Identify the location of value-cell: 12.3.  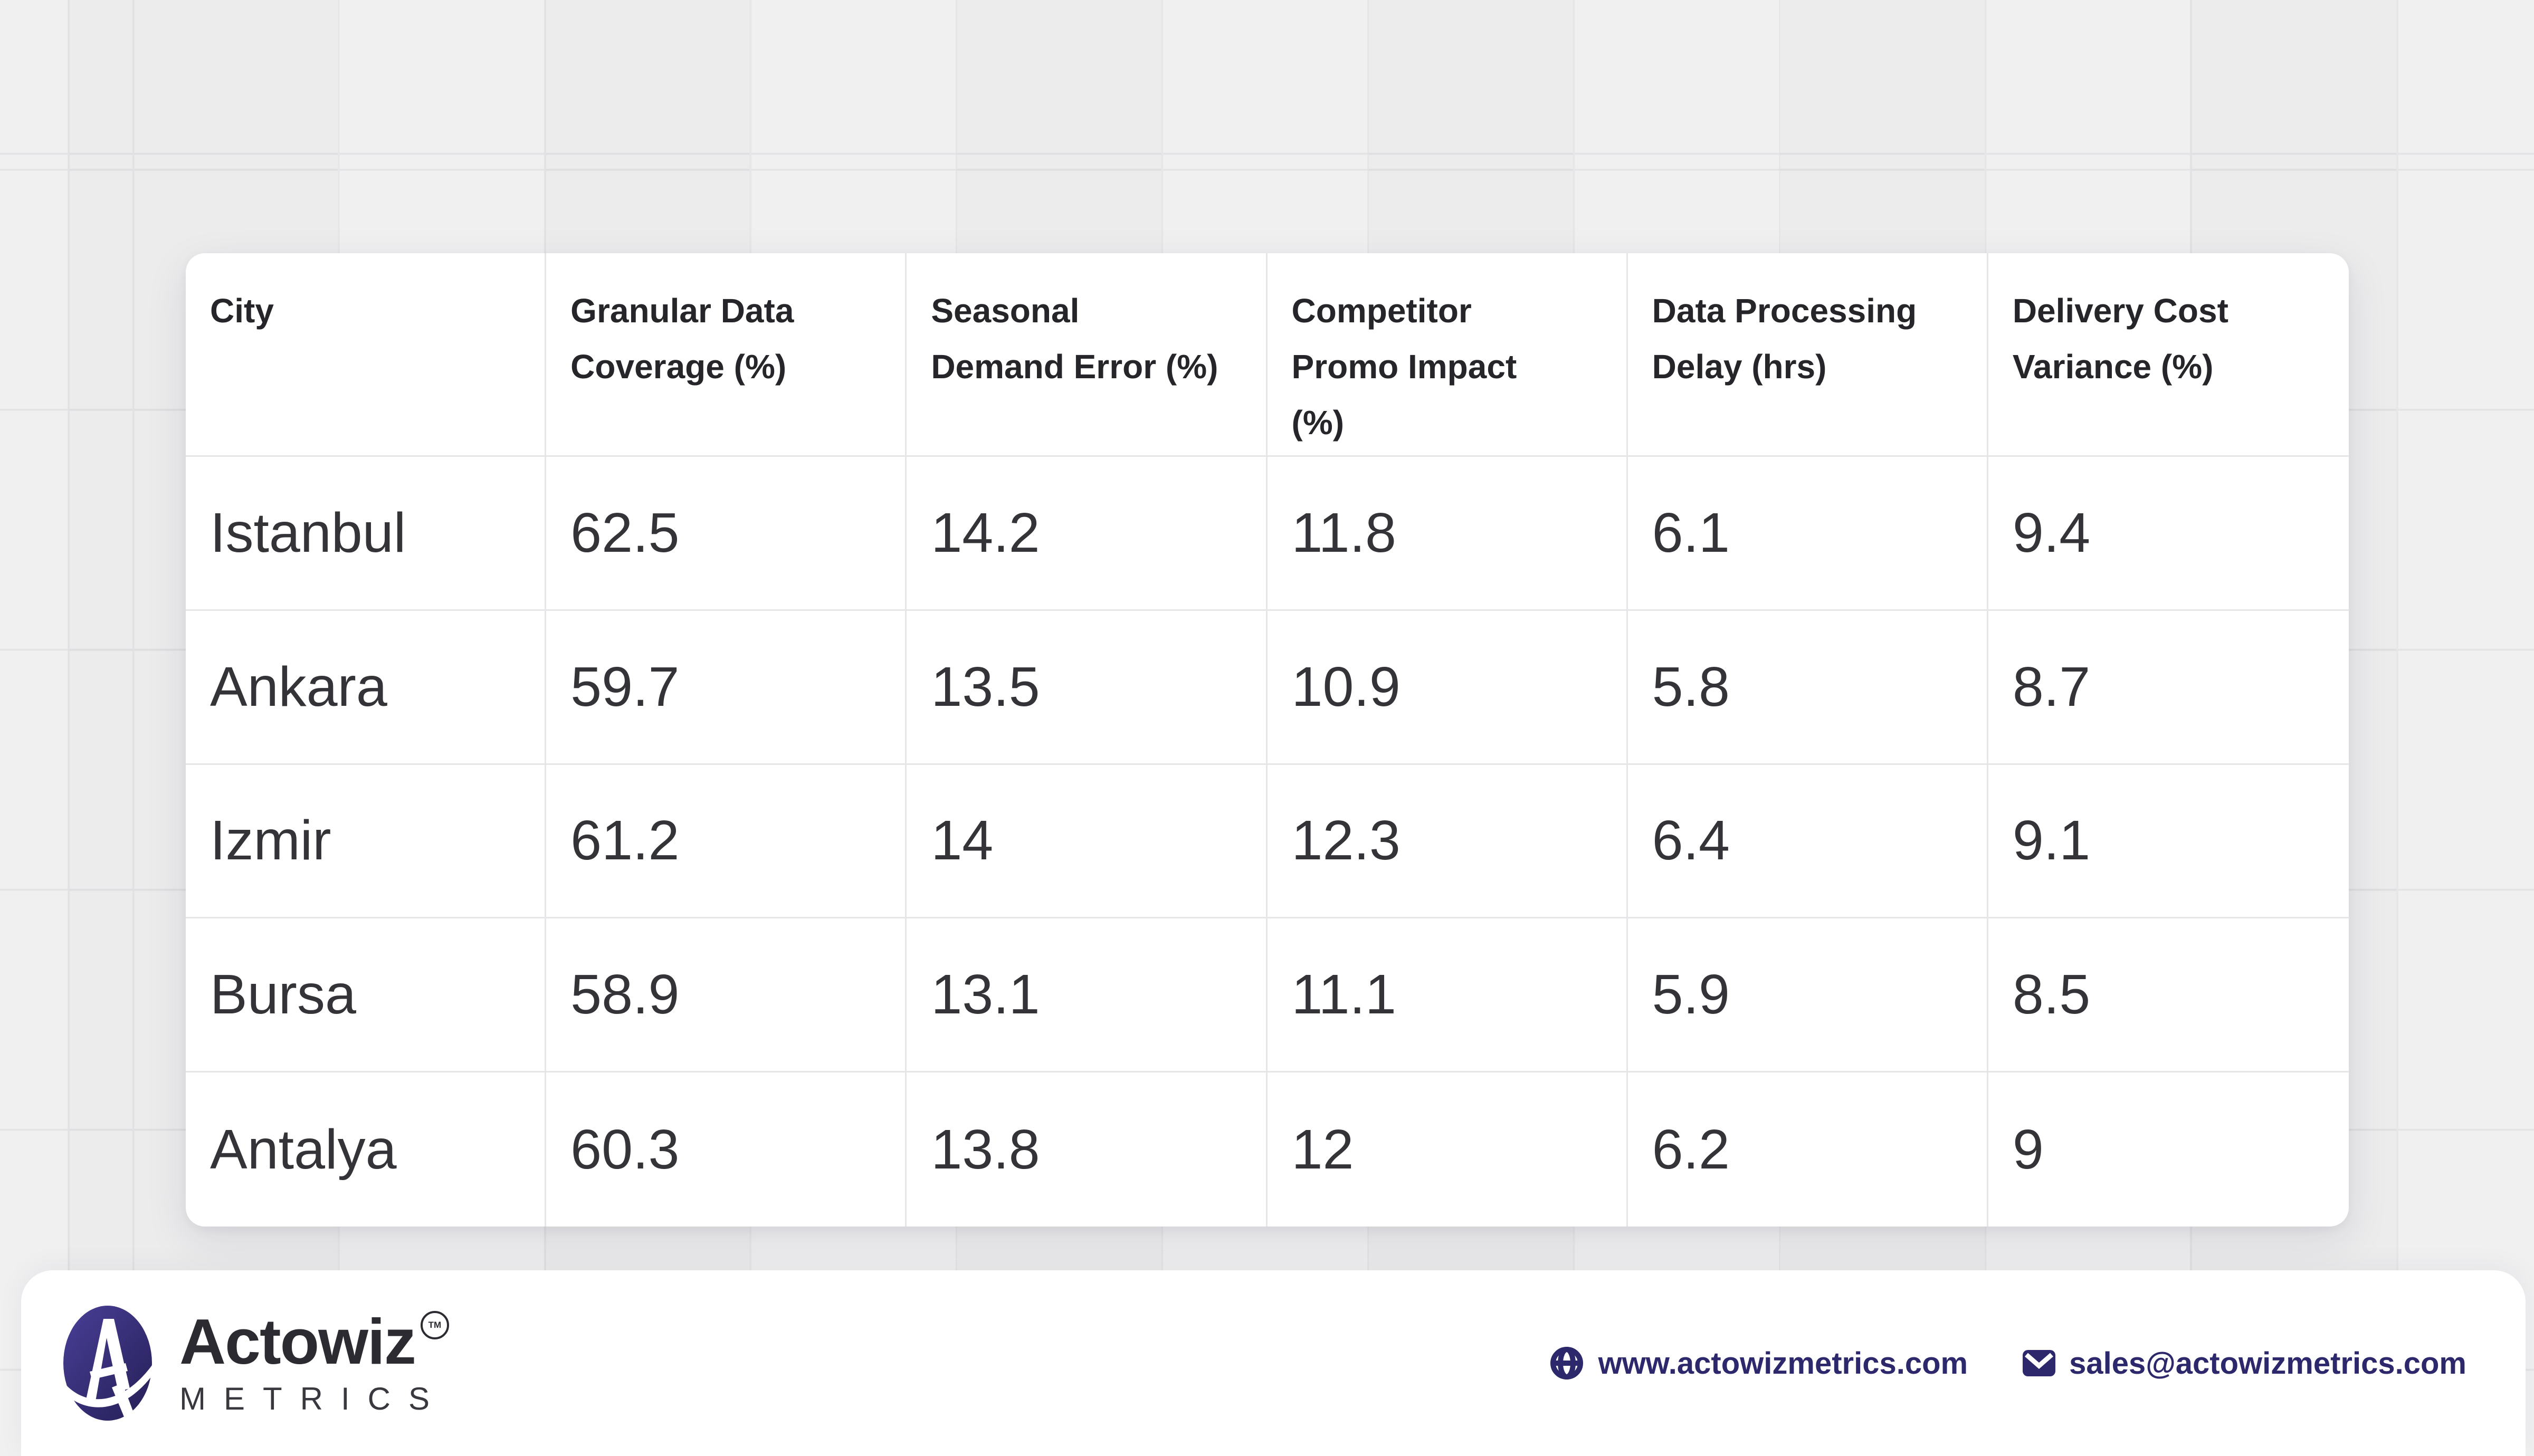
(1447, 841).